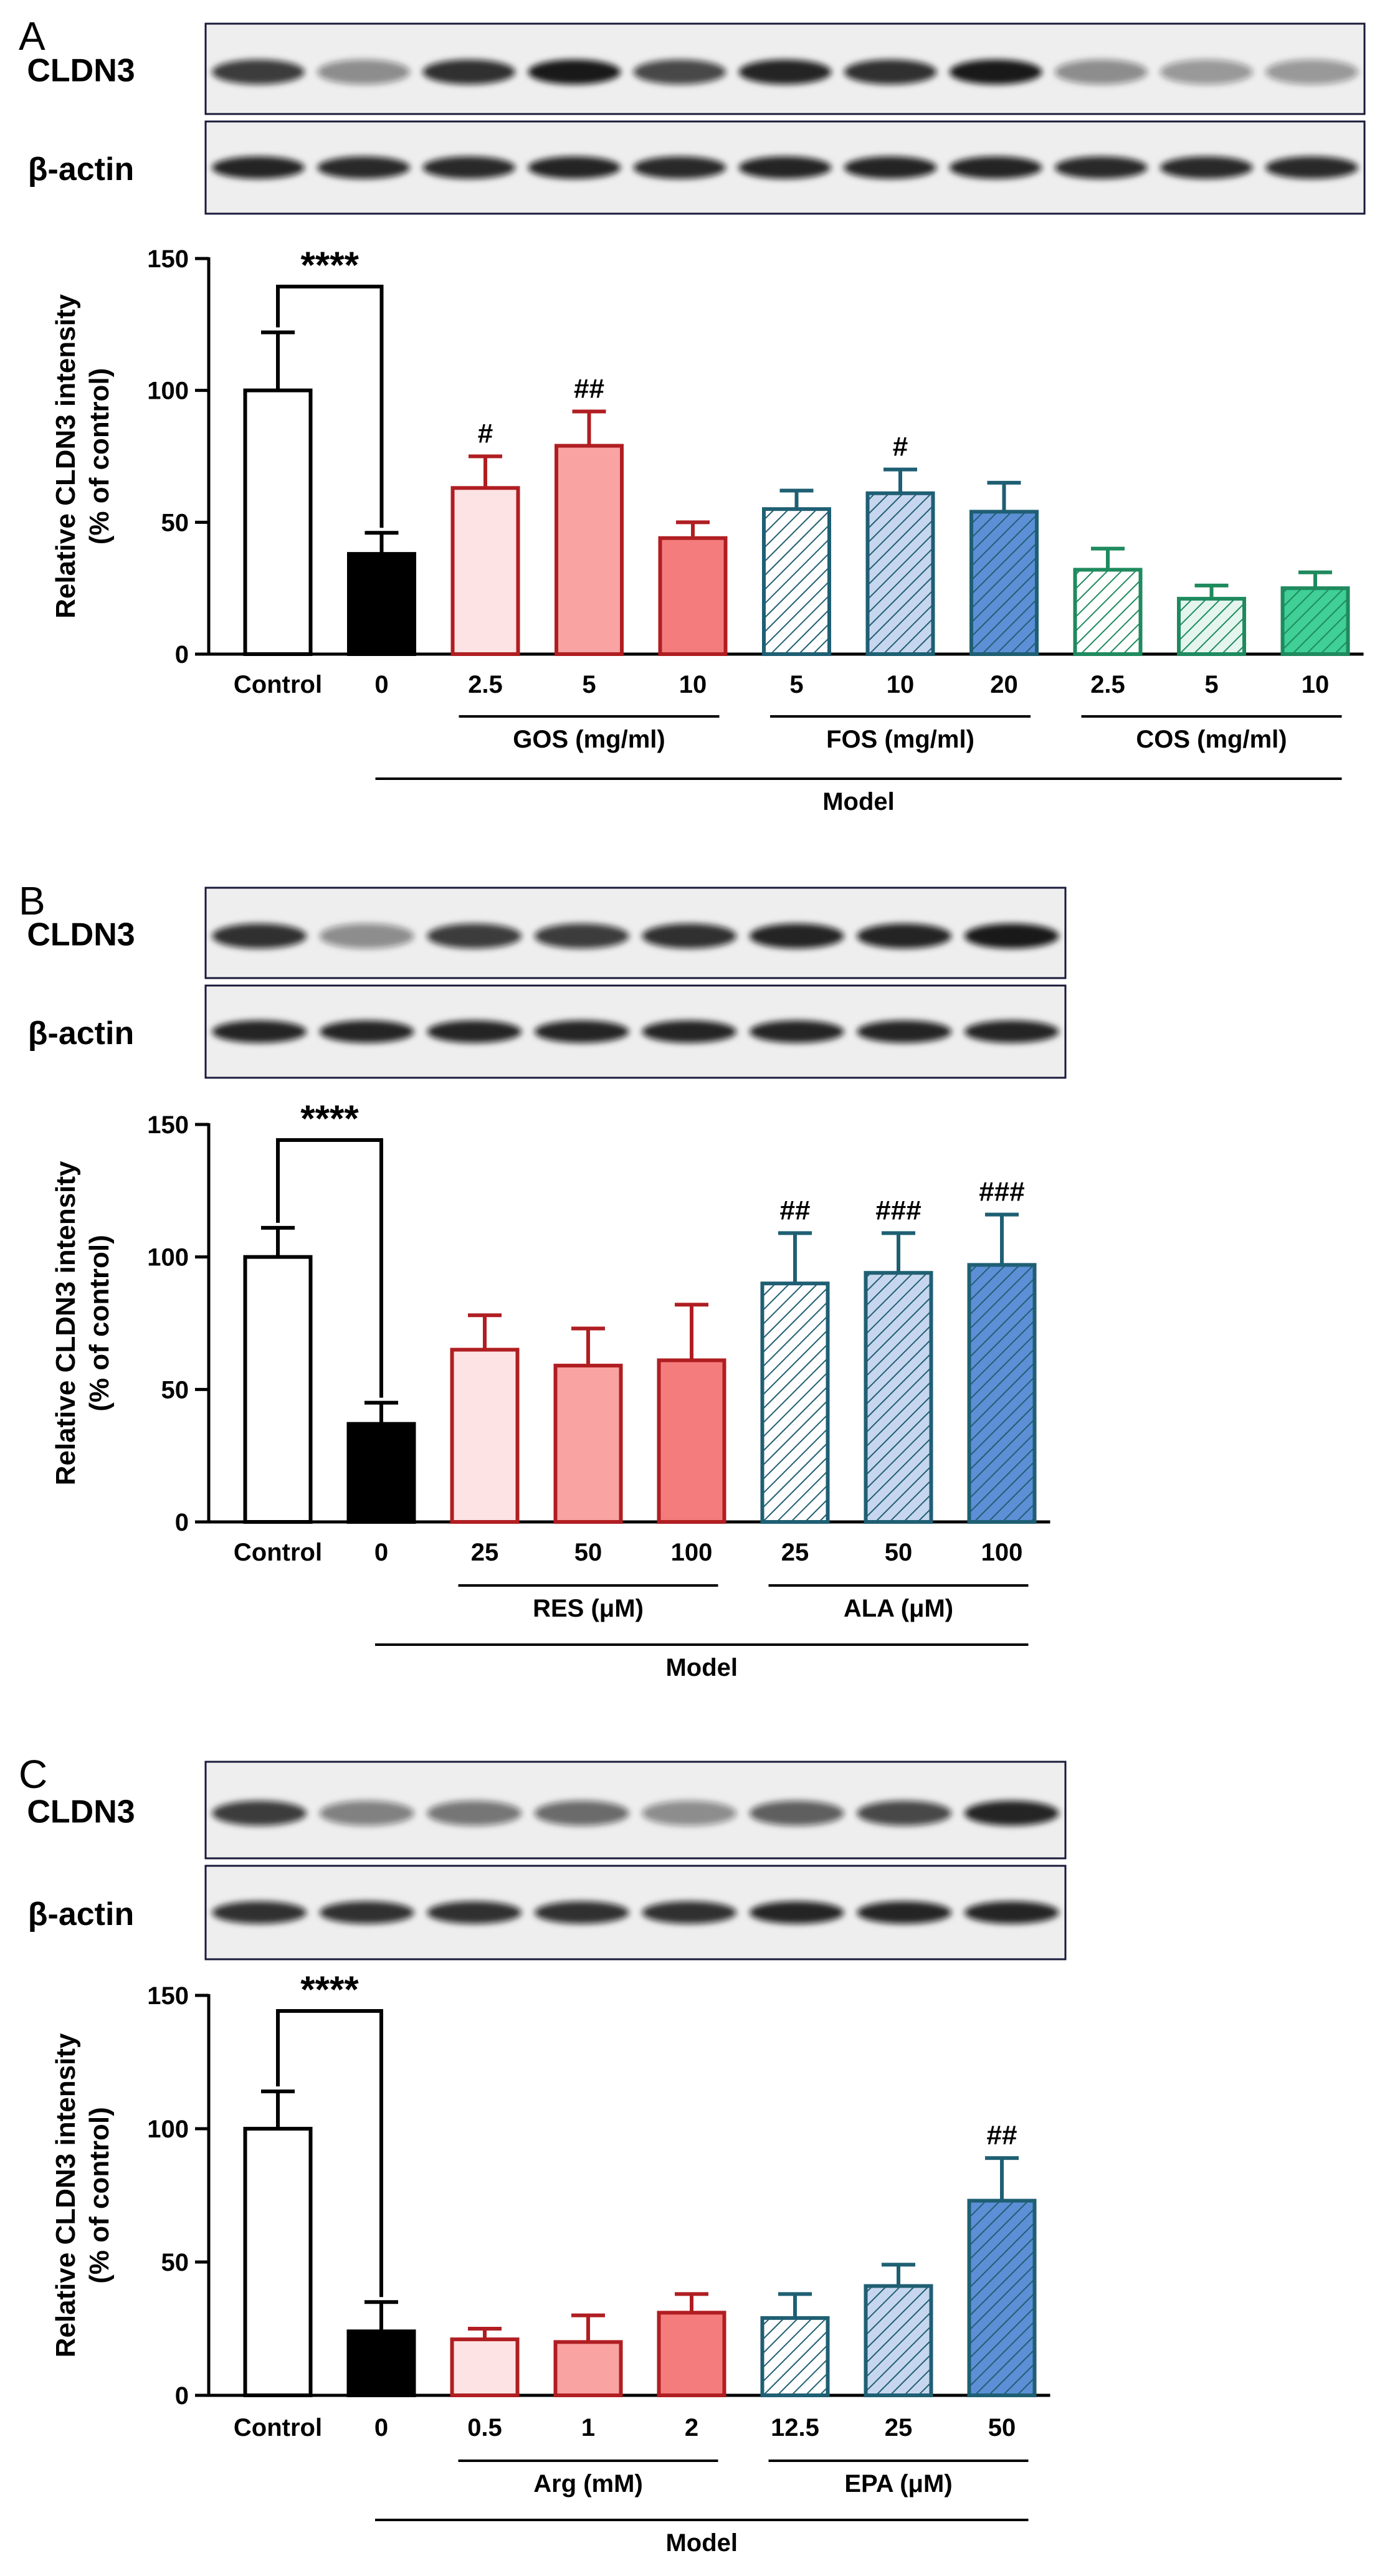 The image size is (1400, 2576). I want to click on significance-mark: ###, so click(1001, 1192).